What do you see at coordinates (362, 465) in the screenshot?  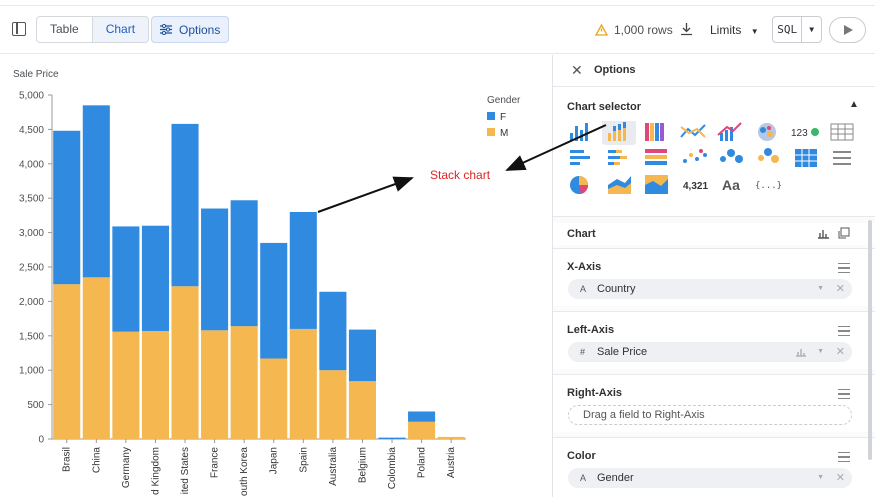 I see `x-tick-label: Belgium` at bounding box center [362, 465].